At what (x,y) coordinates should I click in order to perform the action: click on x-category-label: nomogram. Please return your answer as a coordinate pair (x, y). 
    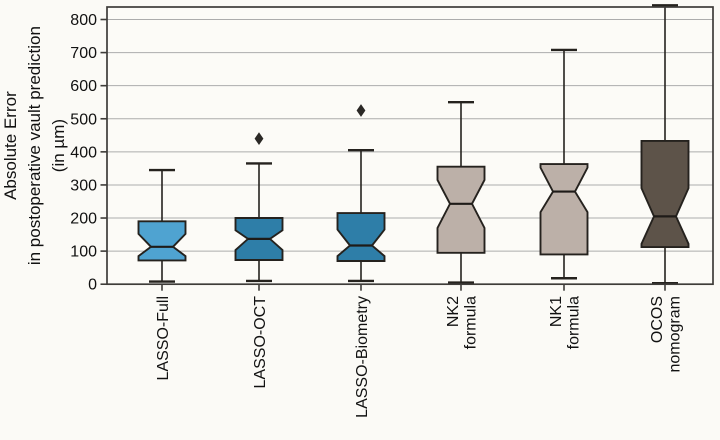
    Looking at the image, I should click on (675, 334).